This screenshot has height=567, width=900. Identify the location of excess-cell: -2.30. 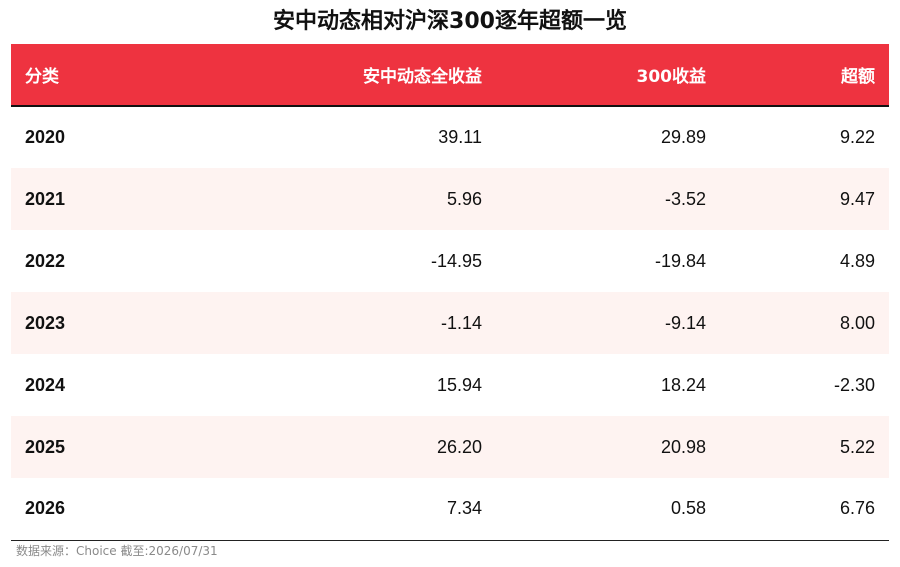
(854, 384).